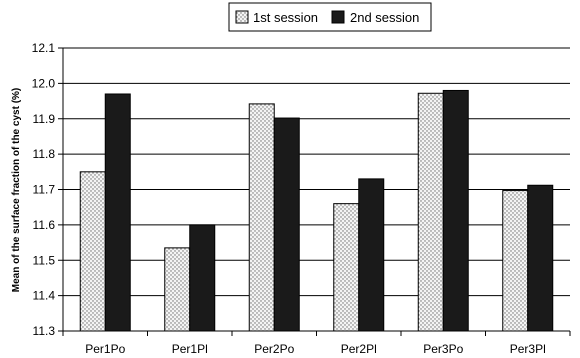 This screenshot has height=358, width=580. I want to click on bar-per3po-1st-session, so click(430, 212).